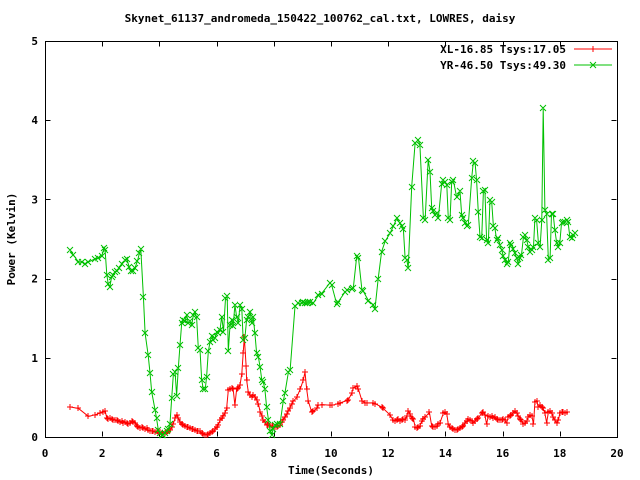  What do you see at coordinates (503, 65) in the screenshot?
I see `legend-label-yr: YR-46.50 Tsys:49.30` at bounding box center [503, 65].